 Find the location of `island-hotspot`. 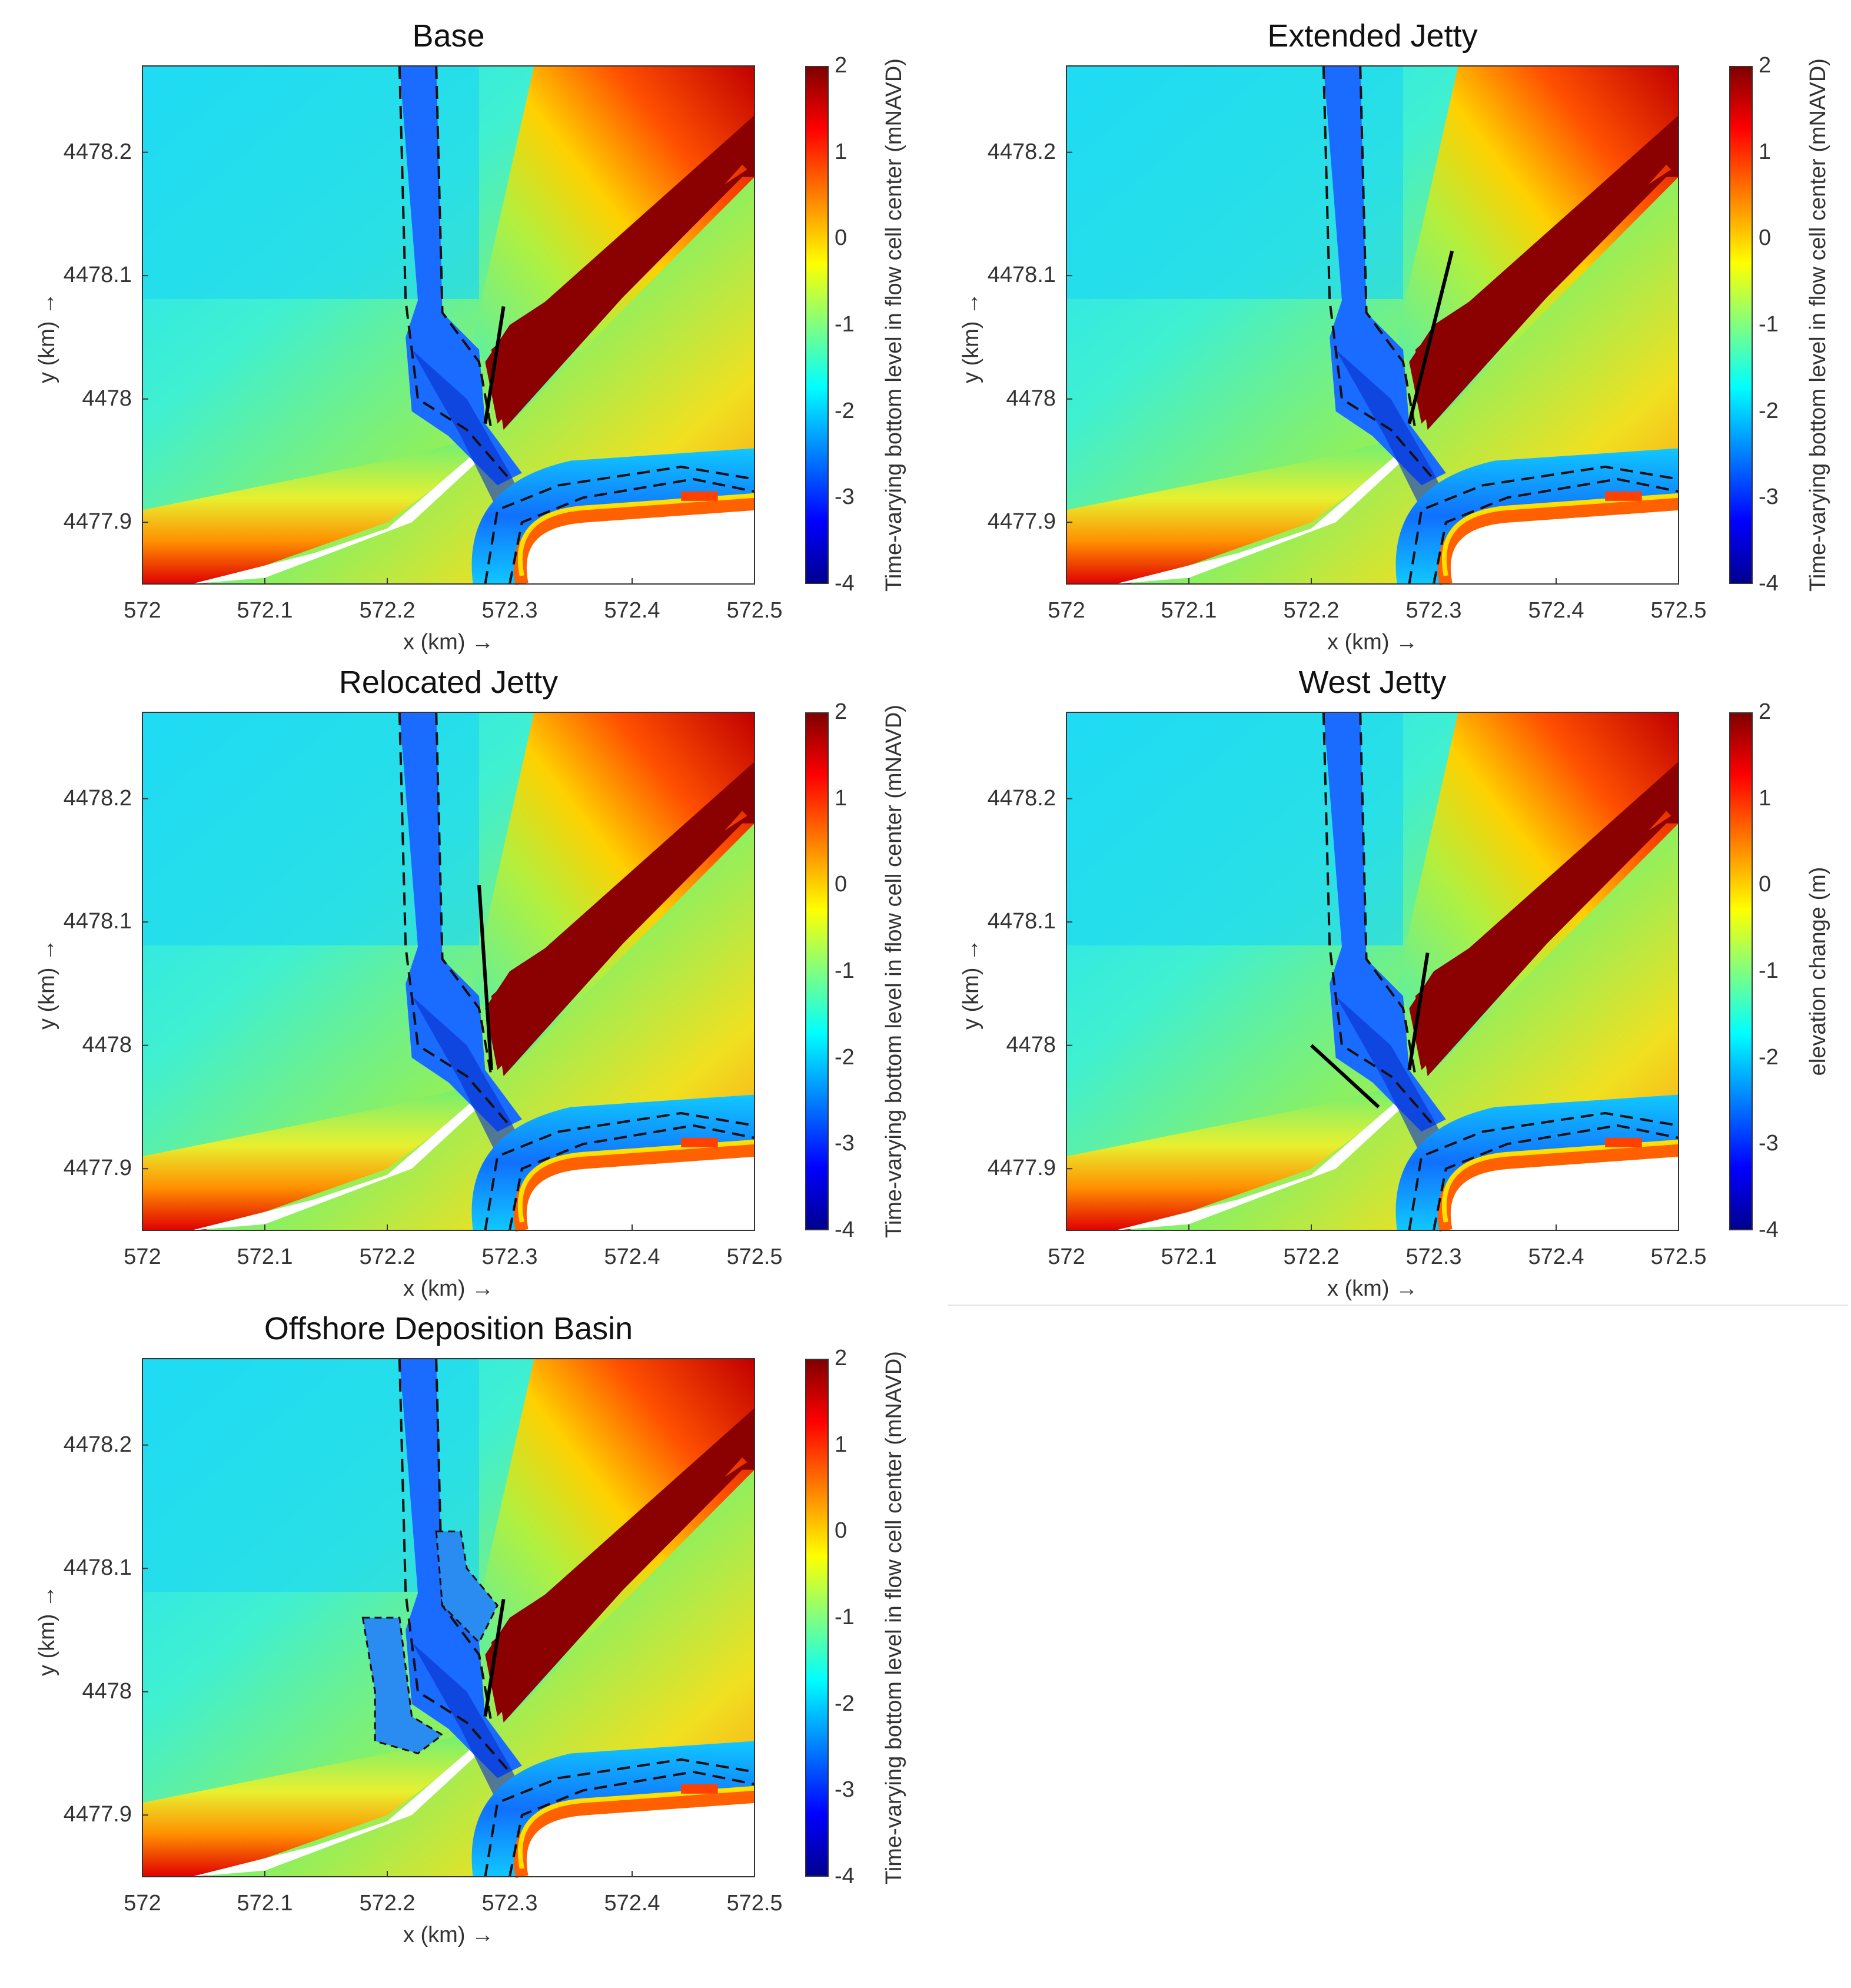

island-hotspot is located at coordinates (1623, 496).